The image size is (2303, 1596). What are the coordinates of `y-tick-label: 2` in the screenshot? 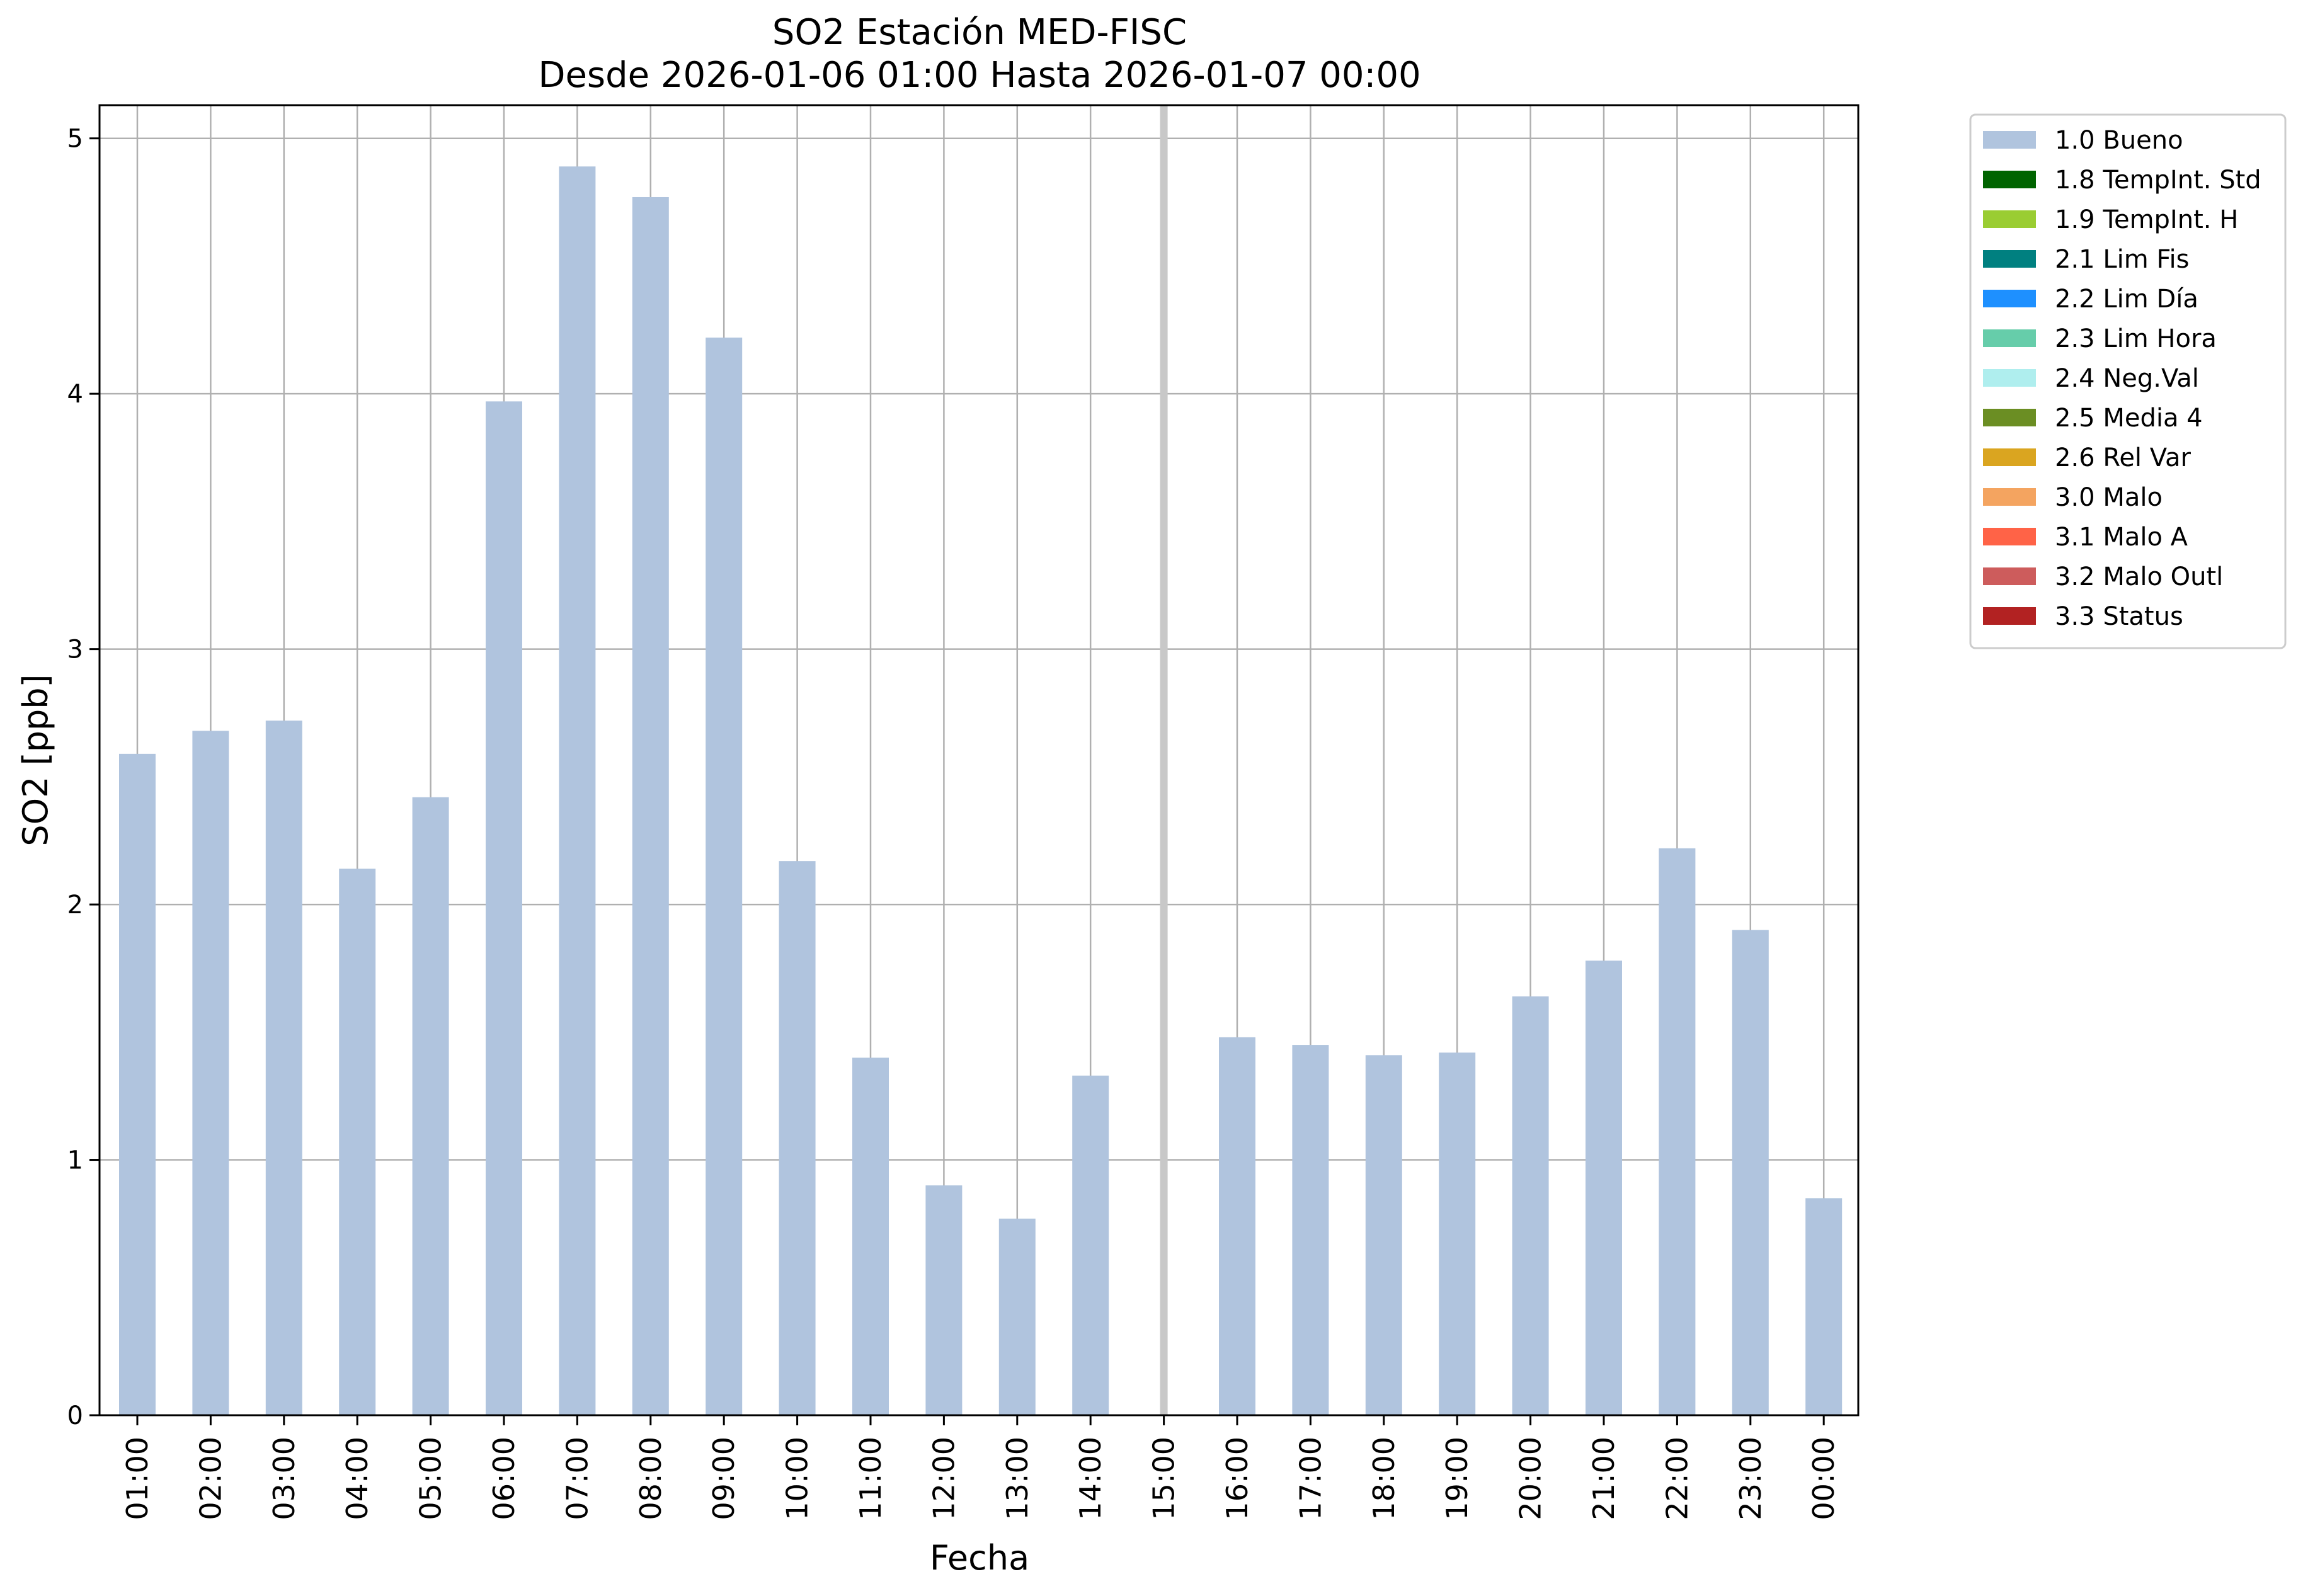 It's located at (75, 905).